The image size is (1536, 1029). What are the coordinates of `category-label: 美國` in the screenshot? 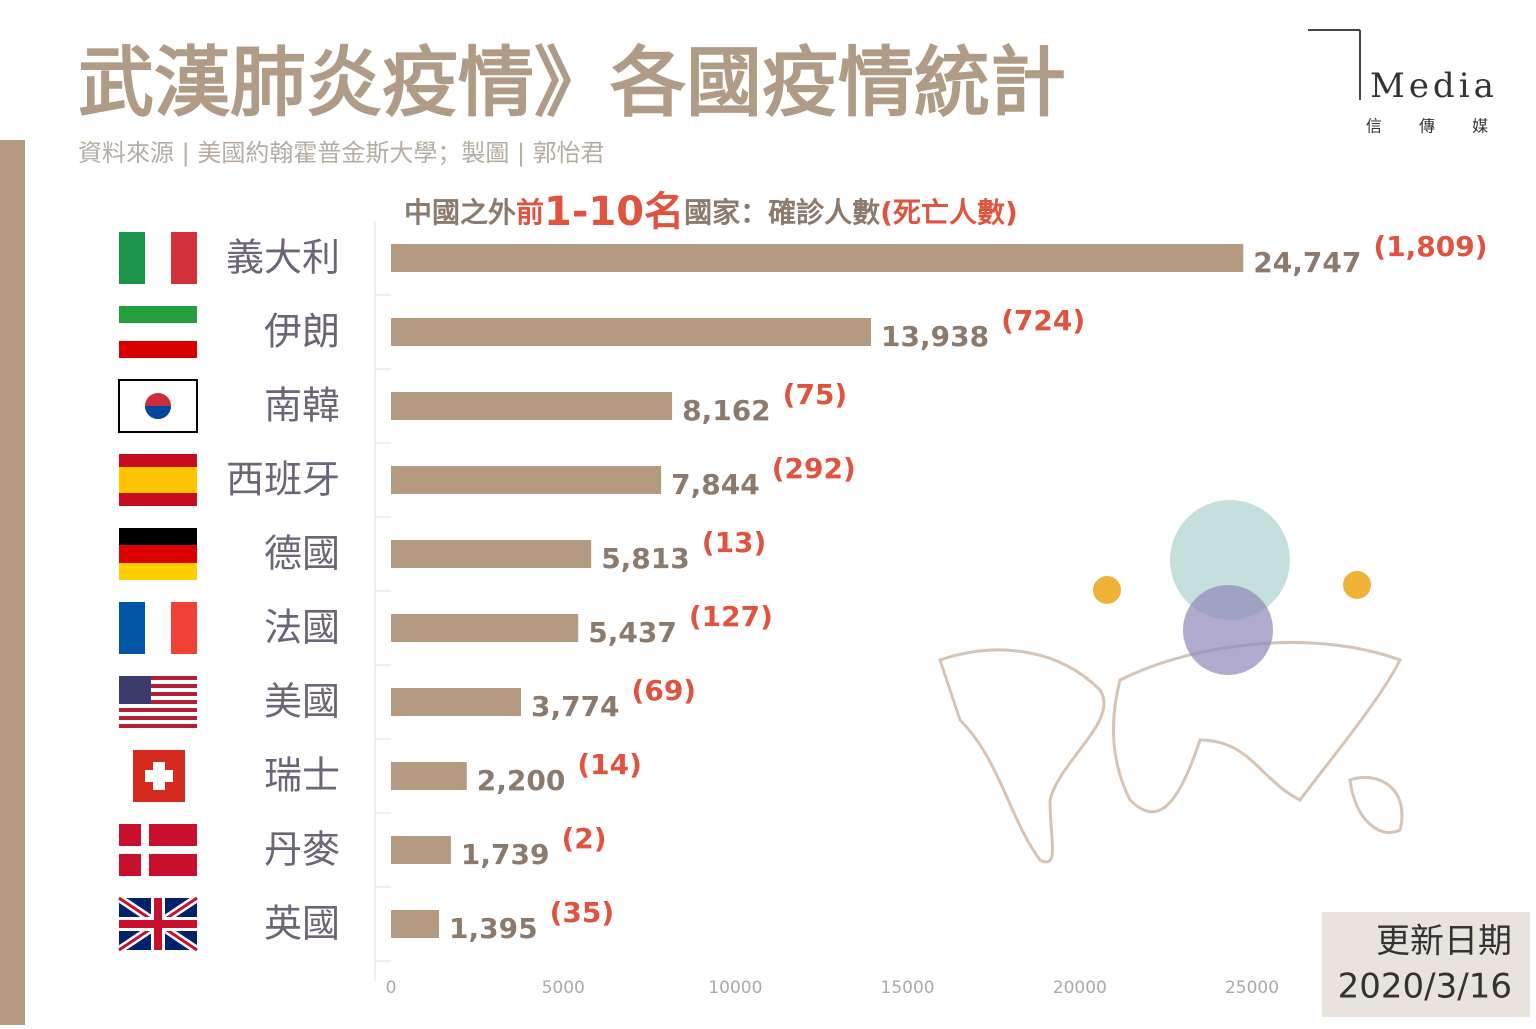 It's located at (302, 702).